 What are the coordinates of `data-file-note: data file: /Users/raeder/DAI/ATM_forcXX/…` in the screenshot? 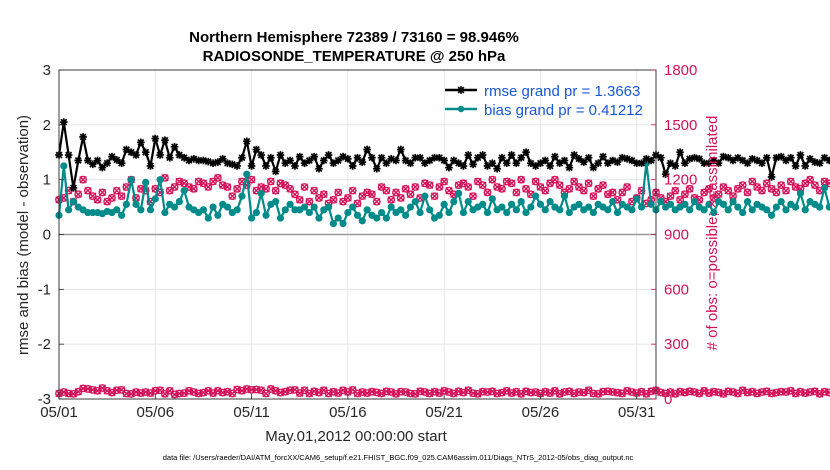 It's located at (398, 457).